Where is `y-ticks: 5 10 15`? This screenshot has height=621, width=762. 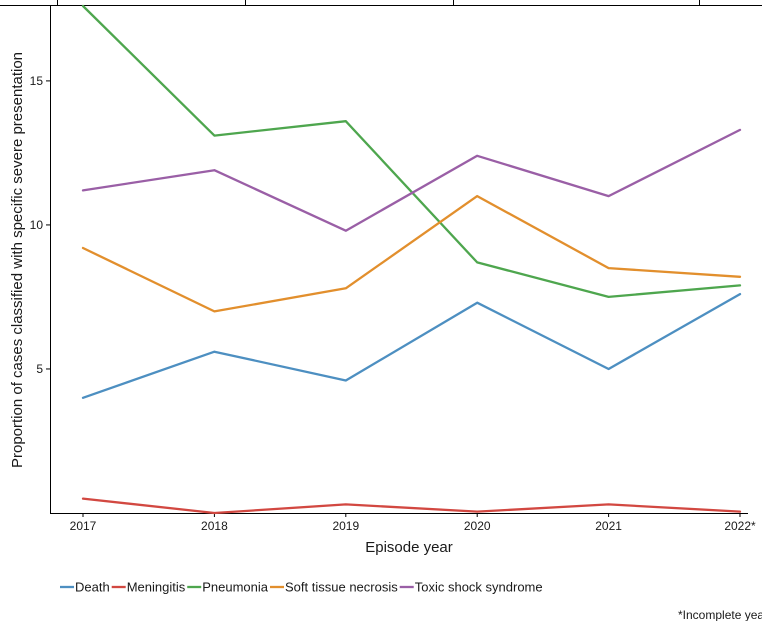
y-ticks: 5 10 15 is located at coordinates (40, 225).